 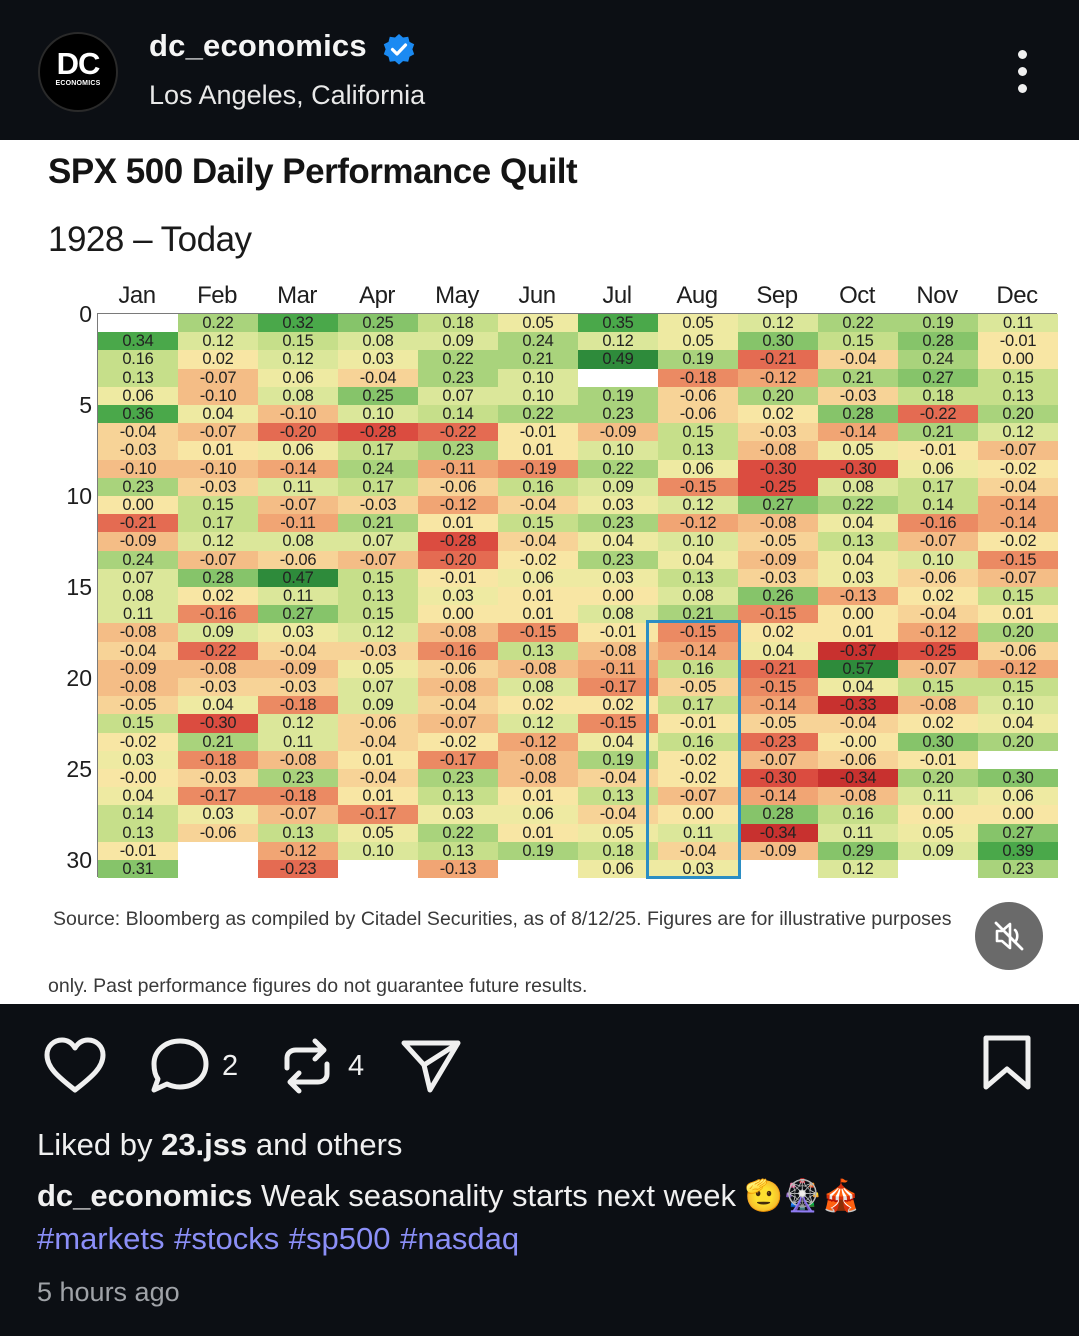 I want to click on quilt-cell: 0.19, so click(x=618, y=759).